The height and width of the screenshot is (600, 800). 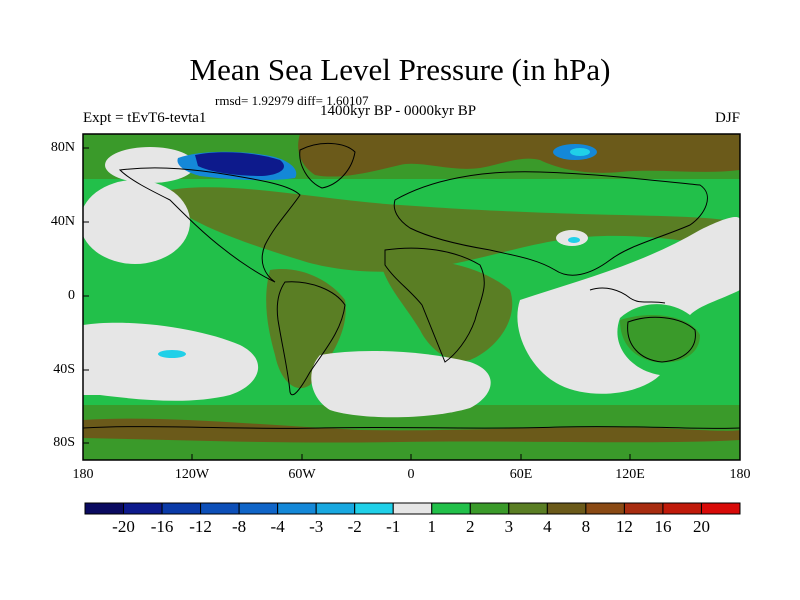 I want to click on lon-tick-label: 0, so click(x=411, y=474).